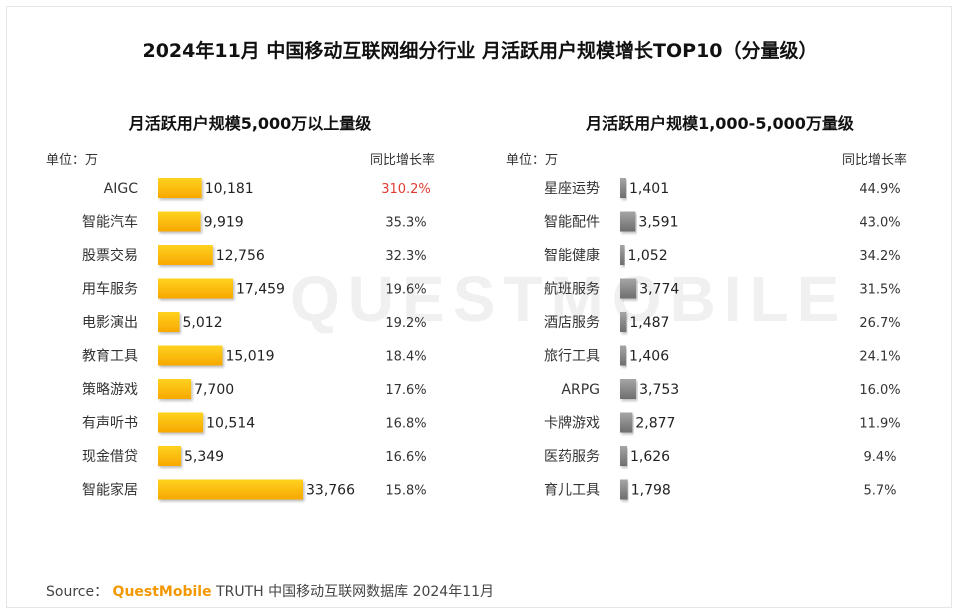  I want to click on left-value-label: 33,766, so click(330, 491).